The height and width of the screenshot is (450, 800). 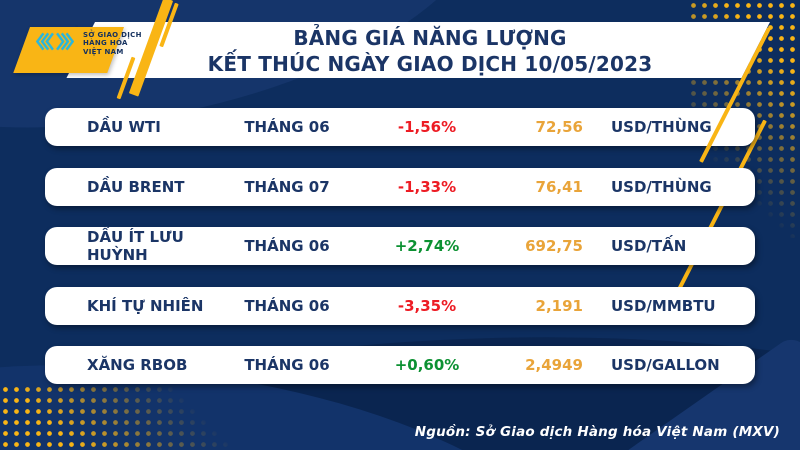 I want to click on price-unit: USD/GALLON, so click(x=665, y=365).